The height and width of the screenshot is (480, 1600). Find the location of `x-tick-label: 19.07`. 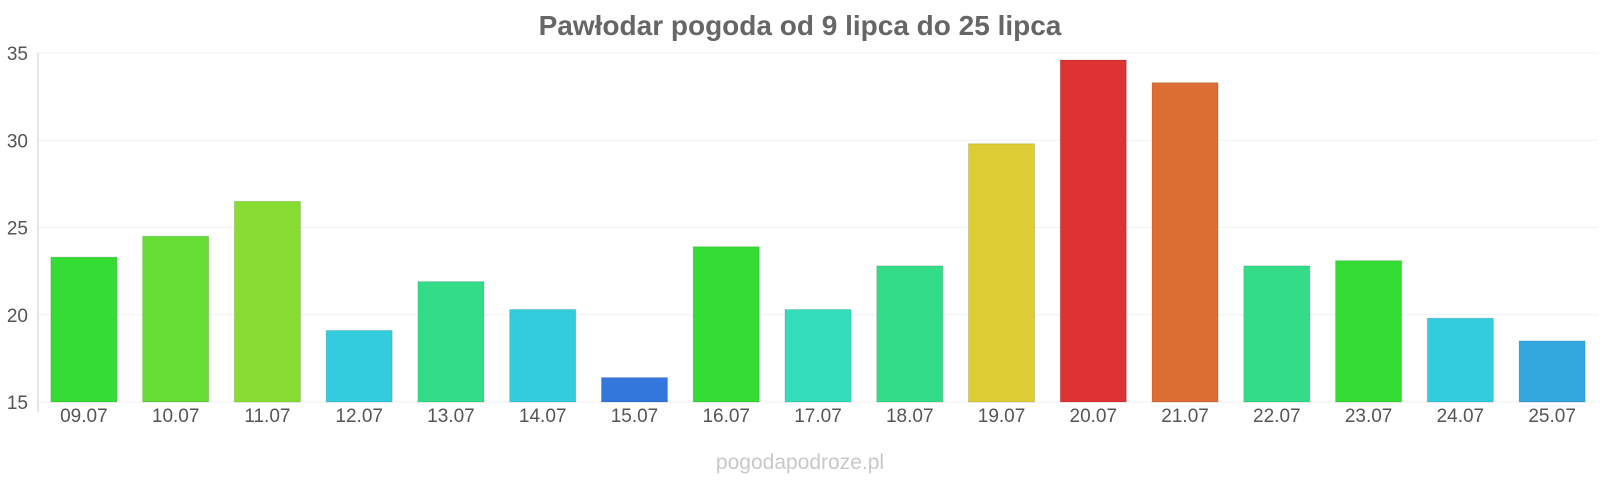

x-tick-label: 19.07 is located at coordinates (1002, 416).